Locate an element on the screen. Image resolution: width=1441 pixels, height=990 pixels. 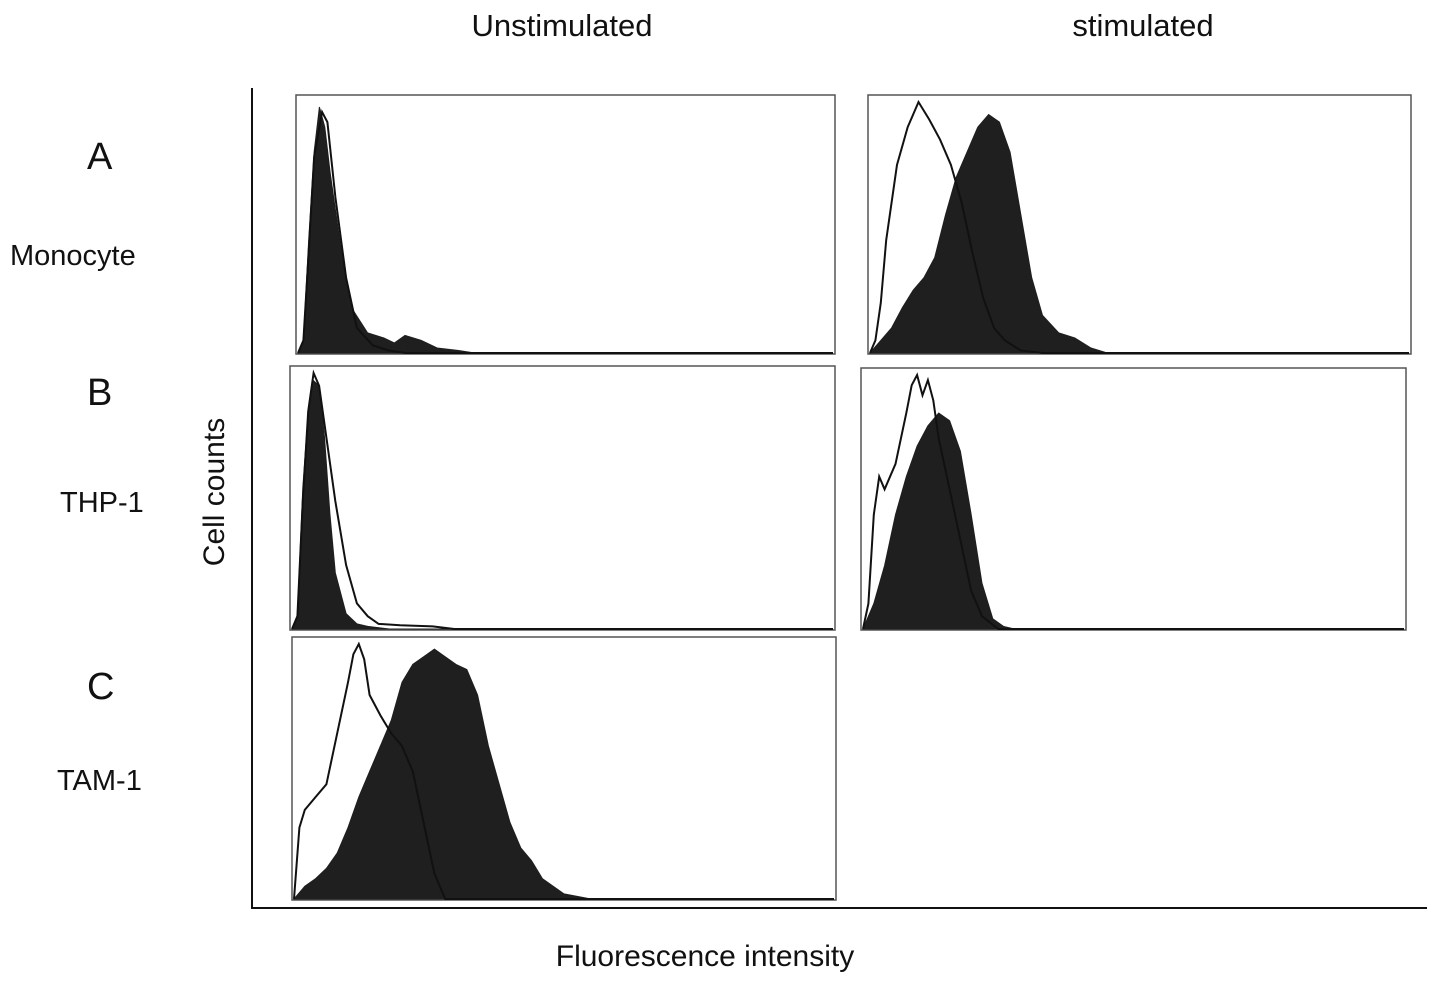
histogram-panel-a-unstimulated is located at coordinates (565, 224).